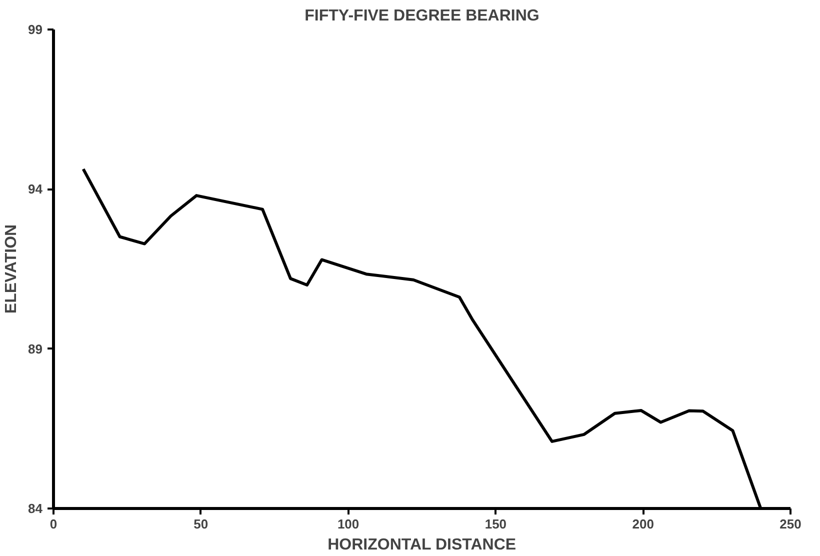  Describe the element at coordinates (791, 524) in the screenshot. I see `x-tick-label: 250` at that location.